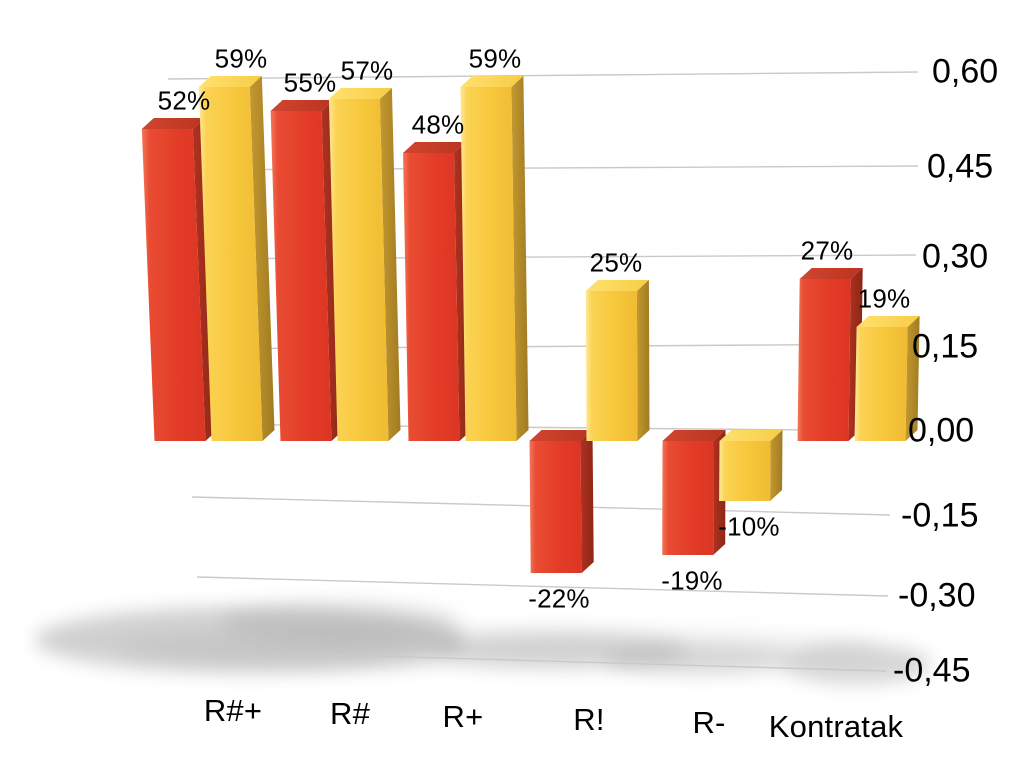 Image resolution: width=1024 pixels, height=771 pixels. Describe the element at coordinates (884, 298) in the screenshot. I see `value-label: 19%` at that location.